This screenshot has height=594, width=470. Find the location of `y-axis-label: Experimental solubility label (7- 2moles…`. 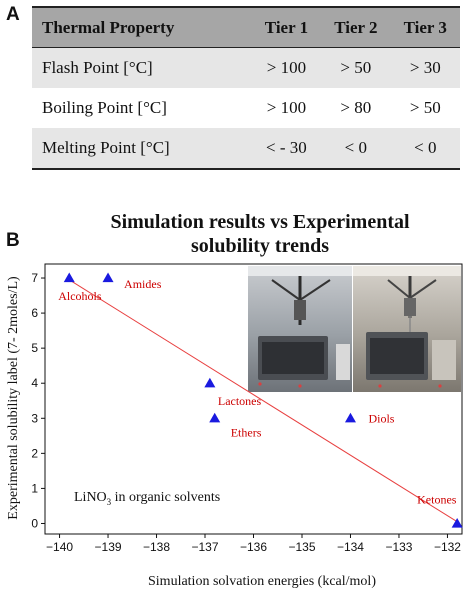

y-axis-label: Experimental solubility label (7- 2moles… is located at coordinates (13, 398).